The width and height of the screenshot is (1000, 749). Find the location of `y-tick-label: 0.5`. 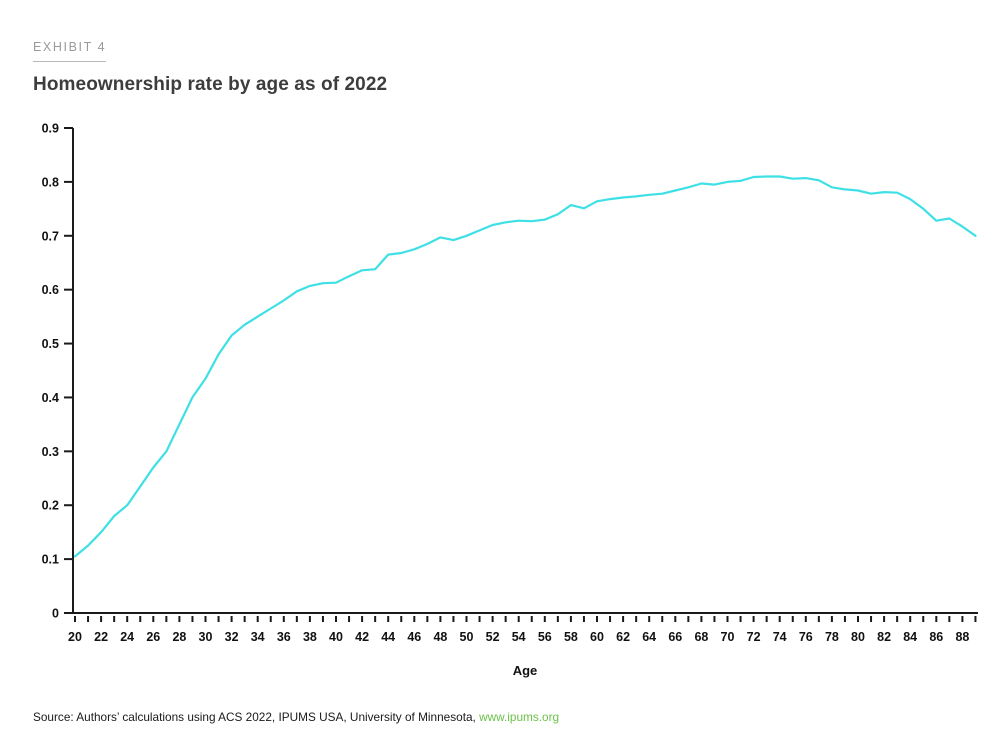

y-tick-label: 0.5 is located at coordinates (50, 344).